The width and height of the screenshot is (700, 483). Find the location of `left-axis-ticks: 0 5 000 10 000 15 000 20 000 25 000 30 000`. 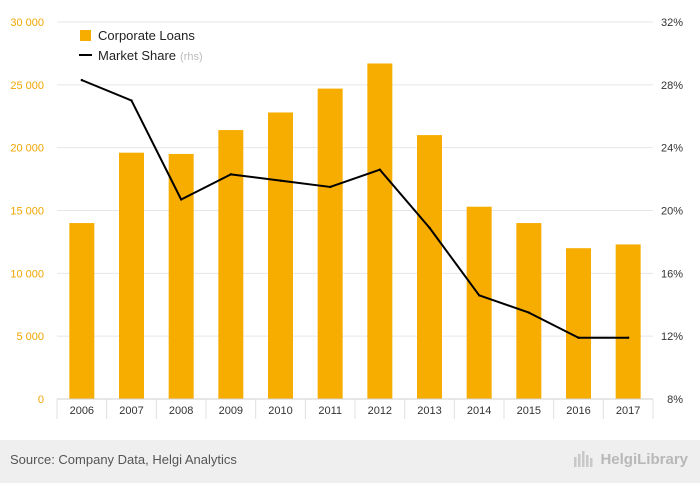

left-axis-ticks: 0 5 000 10 000 15 000 20 000 25 000 30 000 is located at coordinates (27, 211).